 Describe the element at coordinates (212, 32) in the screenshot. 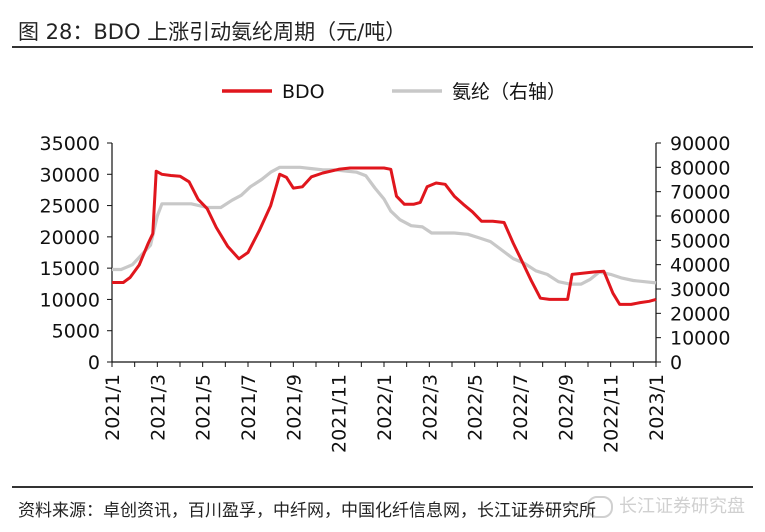

I see `page-title: 图 28：BDO 上涨引动氨纶周期（元/吨）` at that location.